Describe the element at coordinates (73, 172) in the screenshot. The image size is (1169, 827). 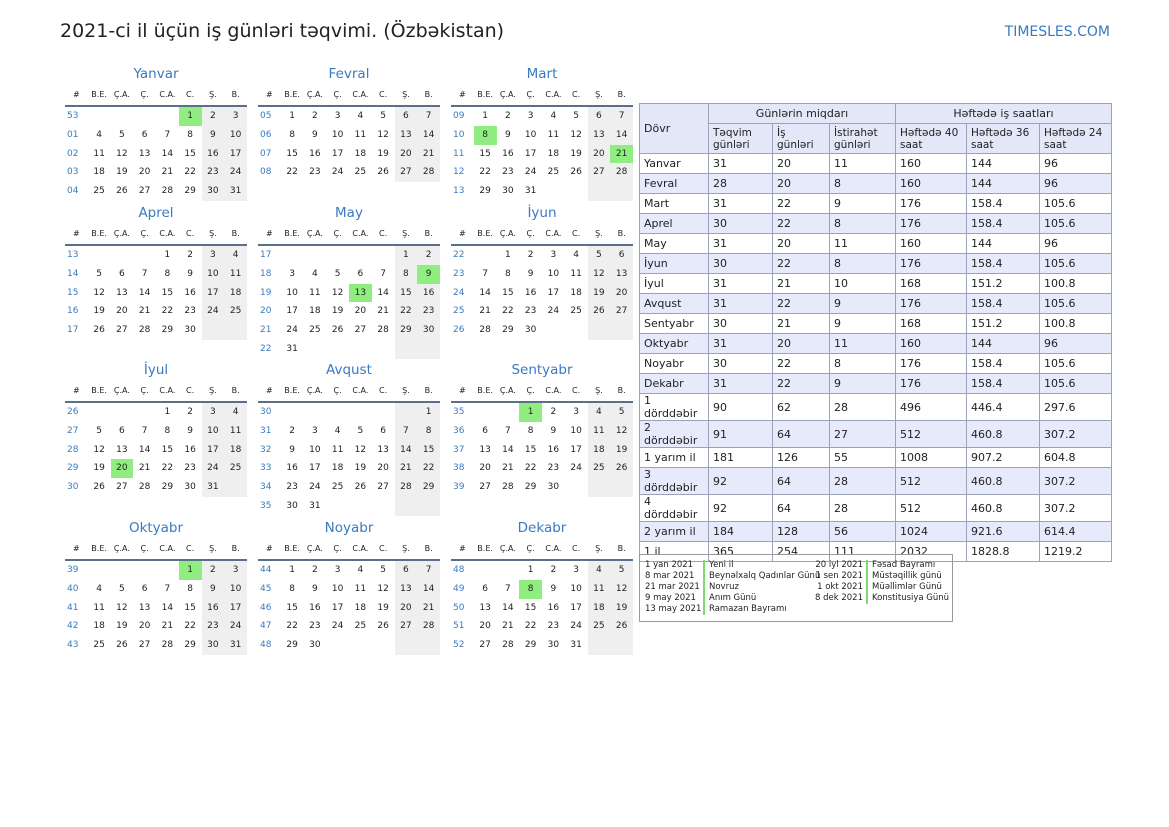
I see `week-number: 03` at that location.